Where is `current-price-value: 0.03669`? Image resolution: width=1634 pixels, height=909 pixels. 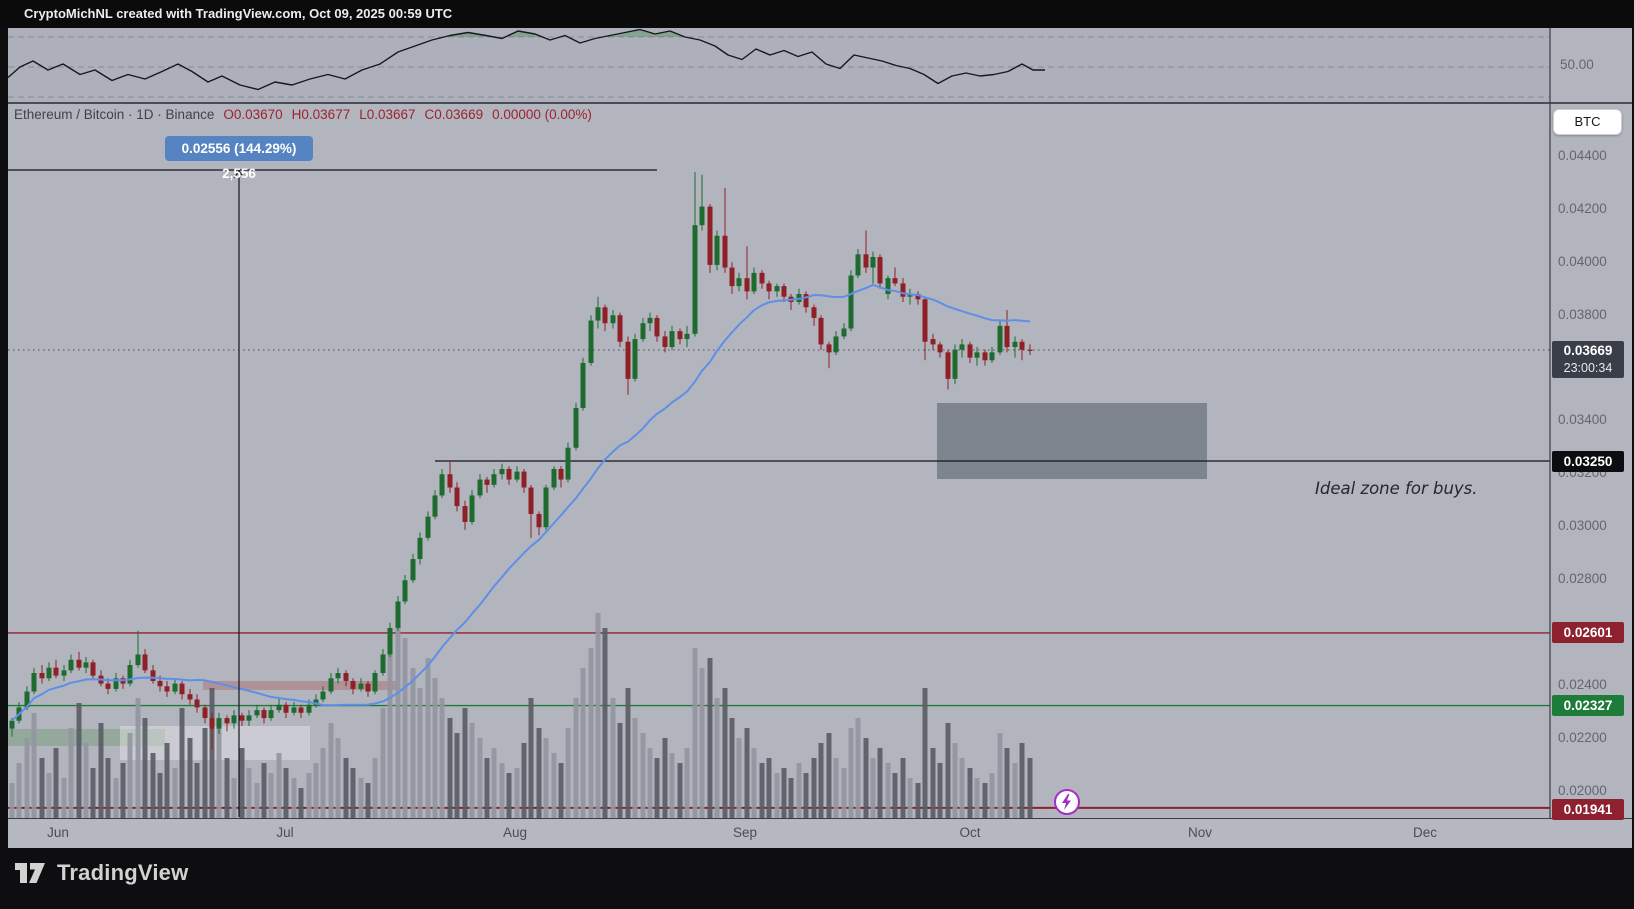 current-price-value: 0.03669 is located at coordinates (1588, 350).